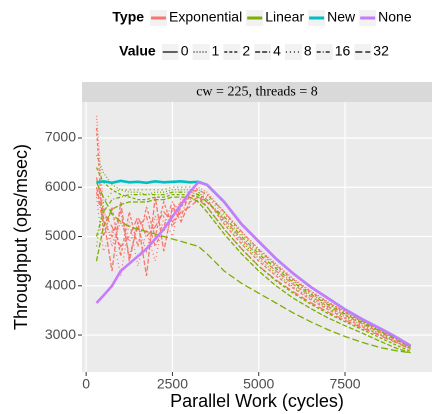 This screenshot has height=414, width=442. Describe the element at coordinates (86, 384) in the screenshot. I see `x-tick-label: 0` at that location.